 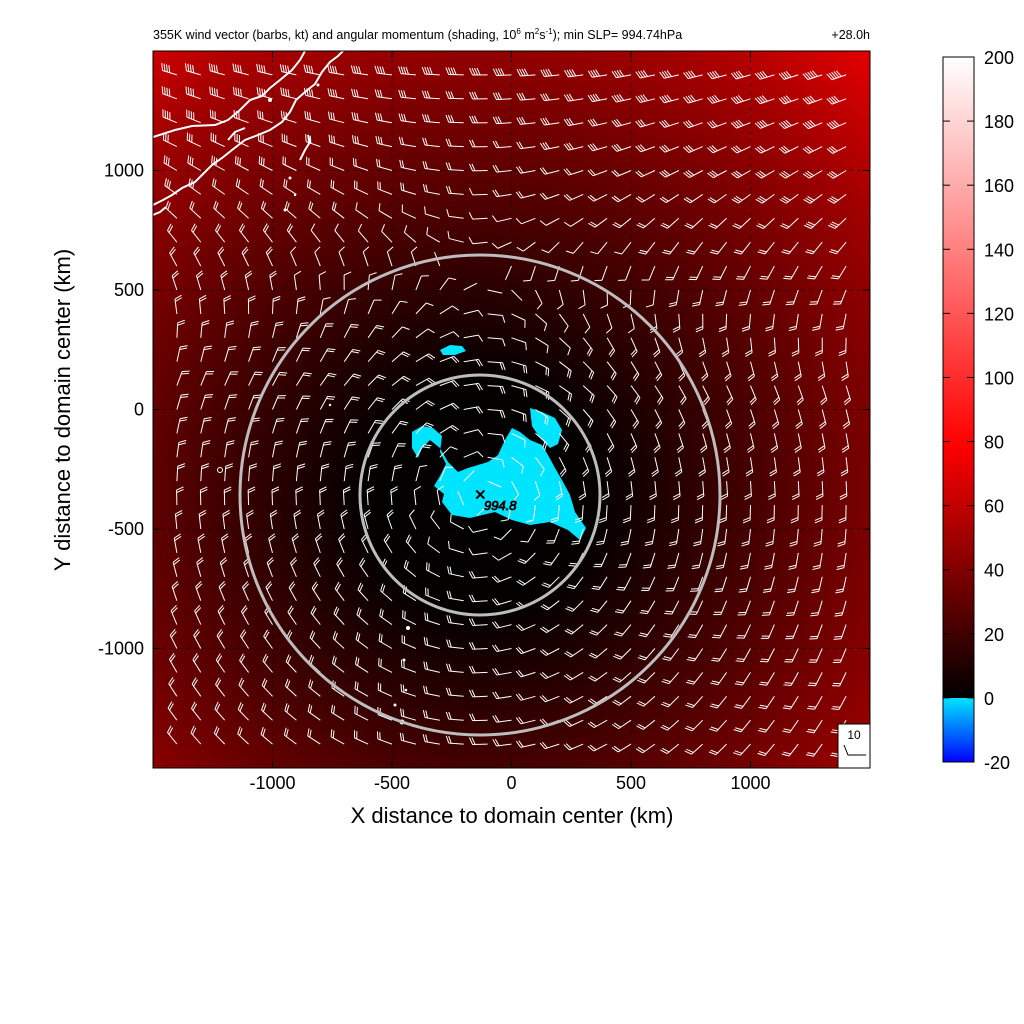 What do you see at coordinates (480, 495) in the screenshot?
I see `range-ring-500km` at bounding box center [480, 495].